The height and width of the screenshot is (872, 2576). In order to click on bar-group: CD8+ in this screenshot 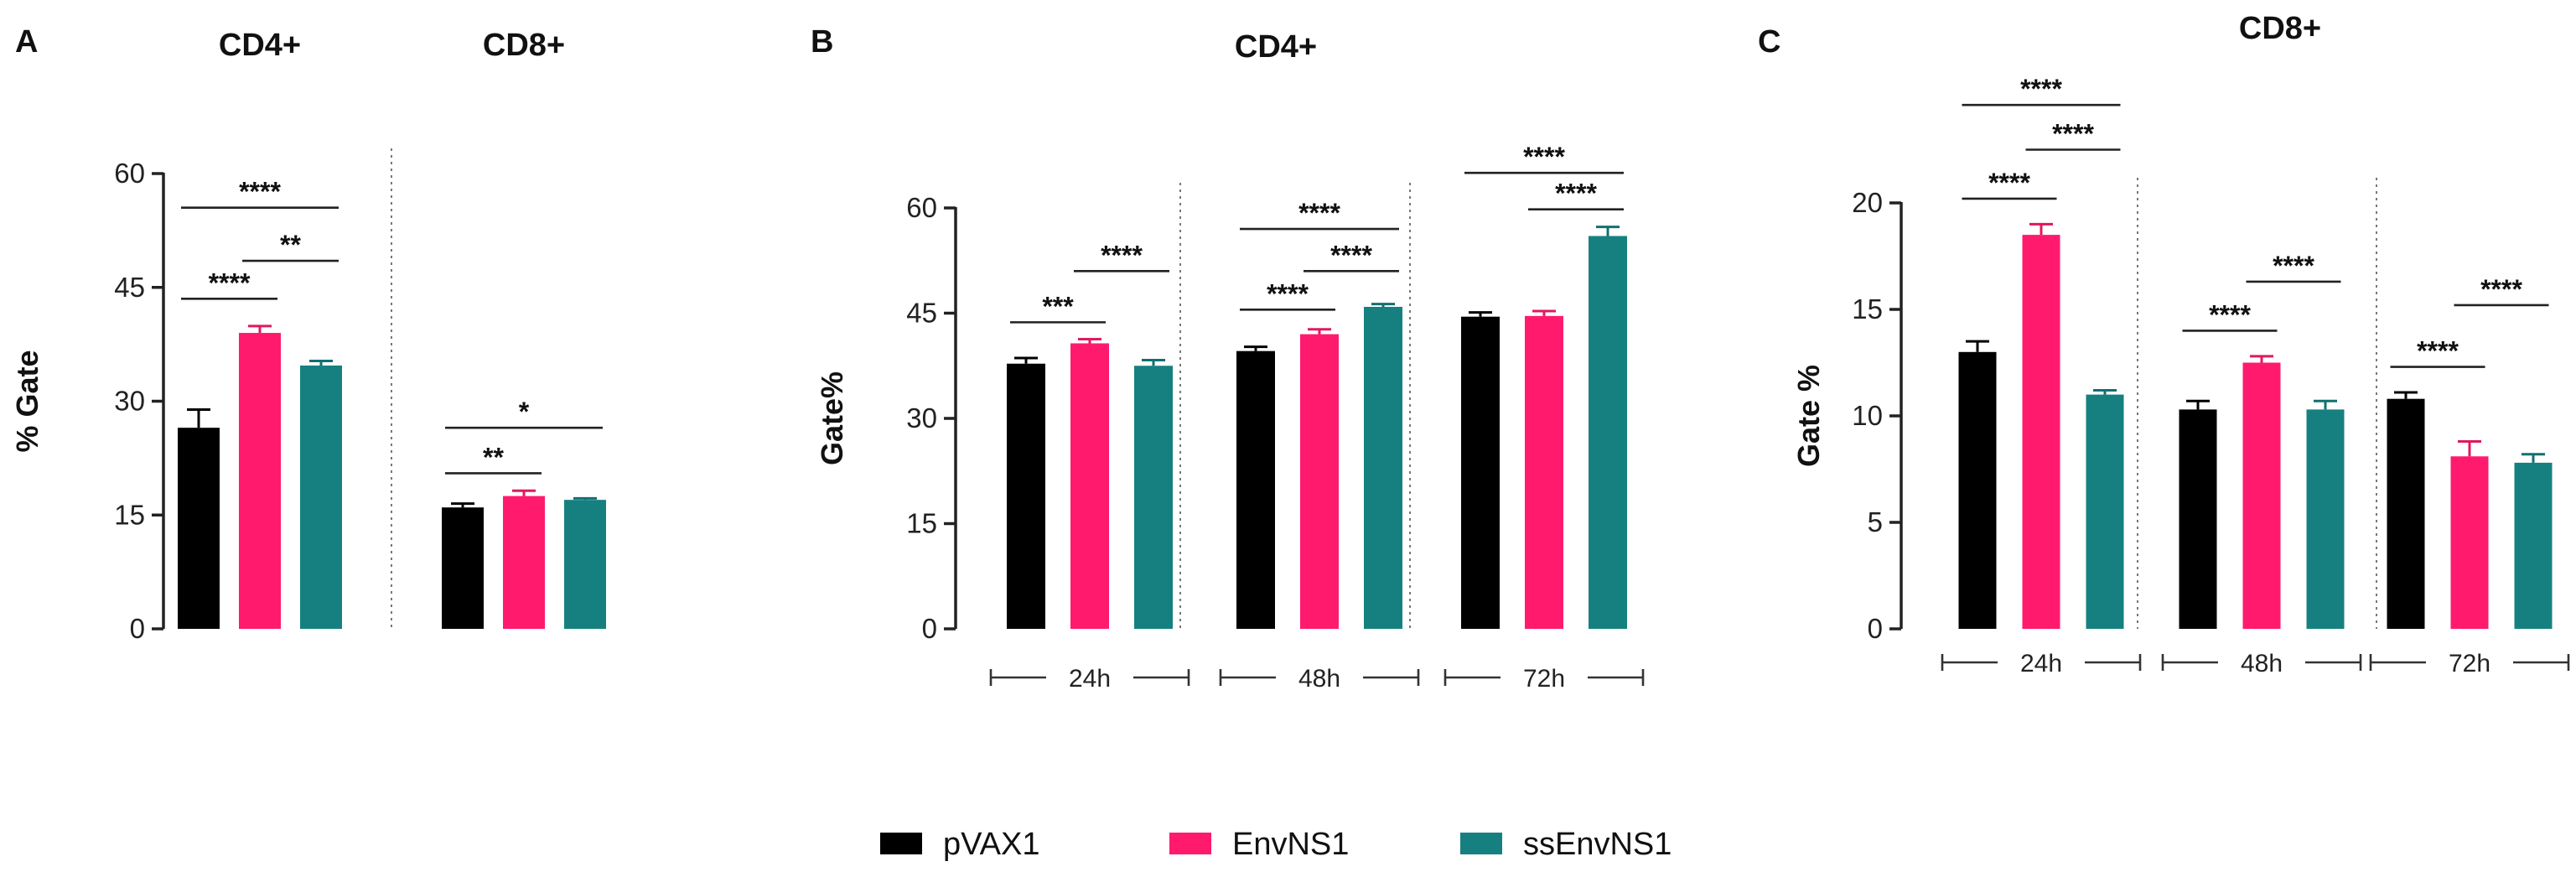, I will do `click(524, 328)`.